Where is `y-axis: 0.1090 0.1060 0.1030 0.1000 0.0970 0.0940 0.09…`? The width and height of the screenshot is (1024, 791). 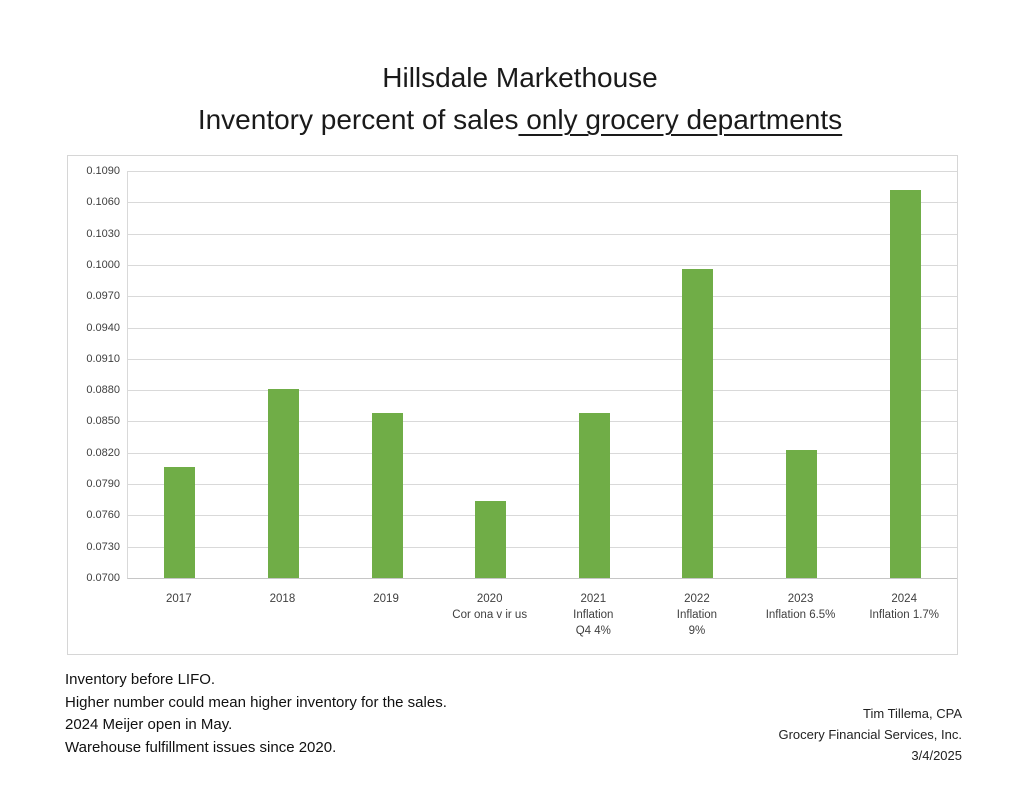 y-axis: 0.1090 0.1060 0.1030 0.1000 0.0970 0.0940 0.09… is located at coordinates (94, 374).